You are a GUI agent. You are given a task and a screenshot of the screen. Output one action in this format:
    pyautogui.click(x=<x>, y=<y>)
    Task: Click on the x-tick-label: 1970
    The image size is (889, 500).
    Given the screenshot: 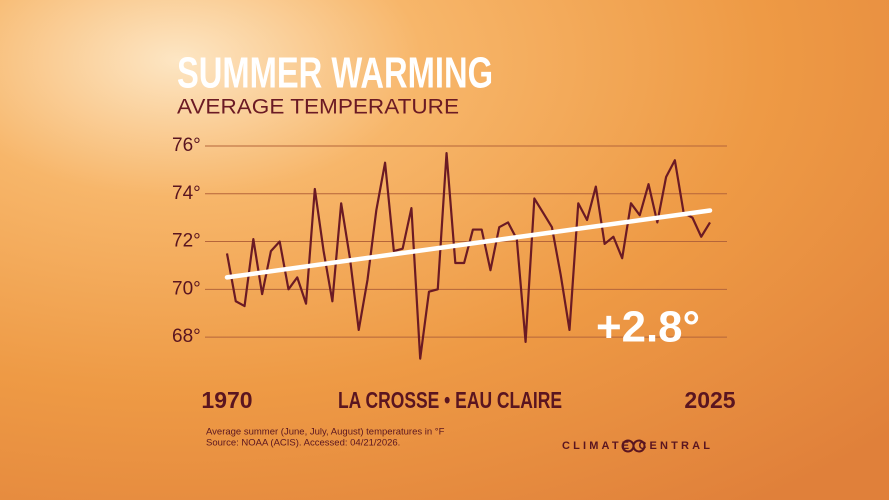 What is the action you would take?
    pyautogui.click(x=226, y=400)
    